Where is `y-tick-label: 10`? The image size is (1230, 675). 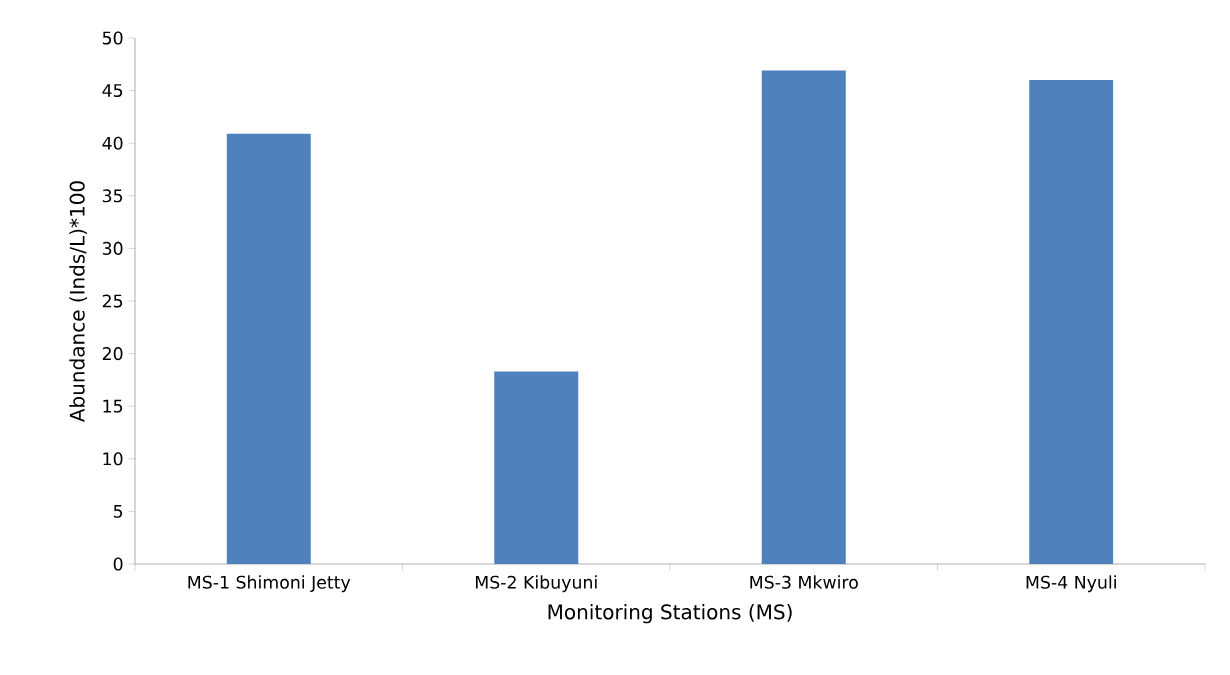
y-tick-label: 10 is located at coordinates (113, 459).